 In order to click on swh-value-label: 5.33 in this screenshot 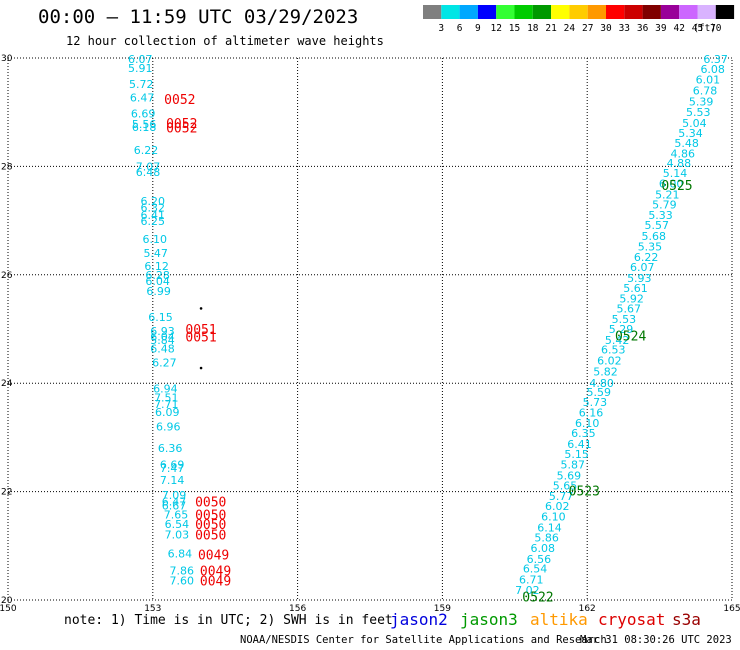, I will do `click(660, 215)`.